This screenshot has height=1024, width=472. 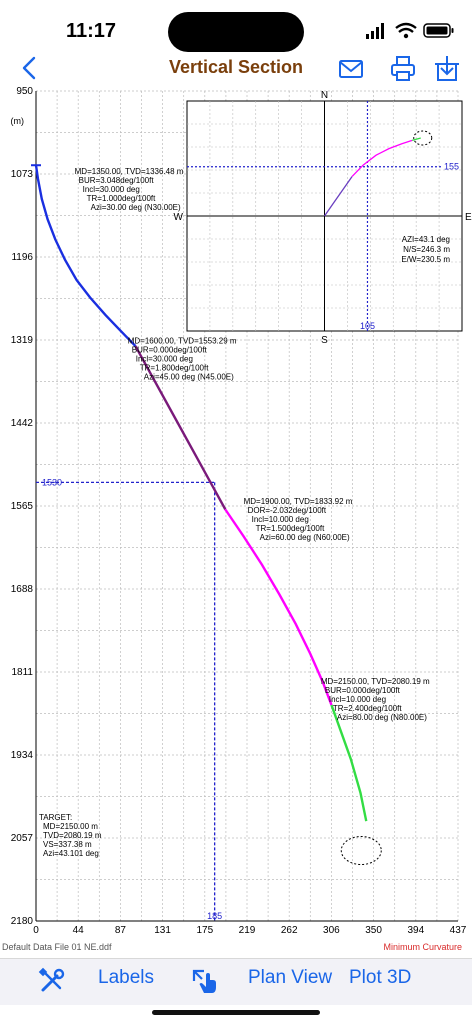 I want to click on tools-button, so click(x=52, y=981).